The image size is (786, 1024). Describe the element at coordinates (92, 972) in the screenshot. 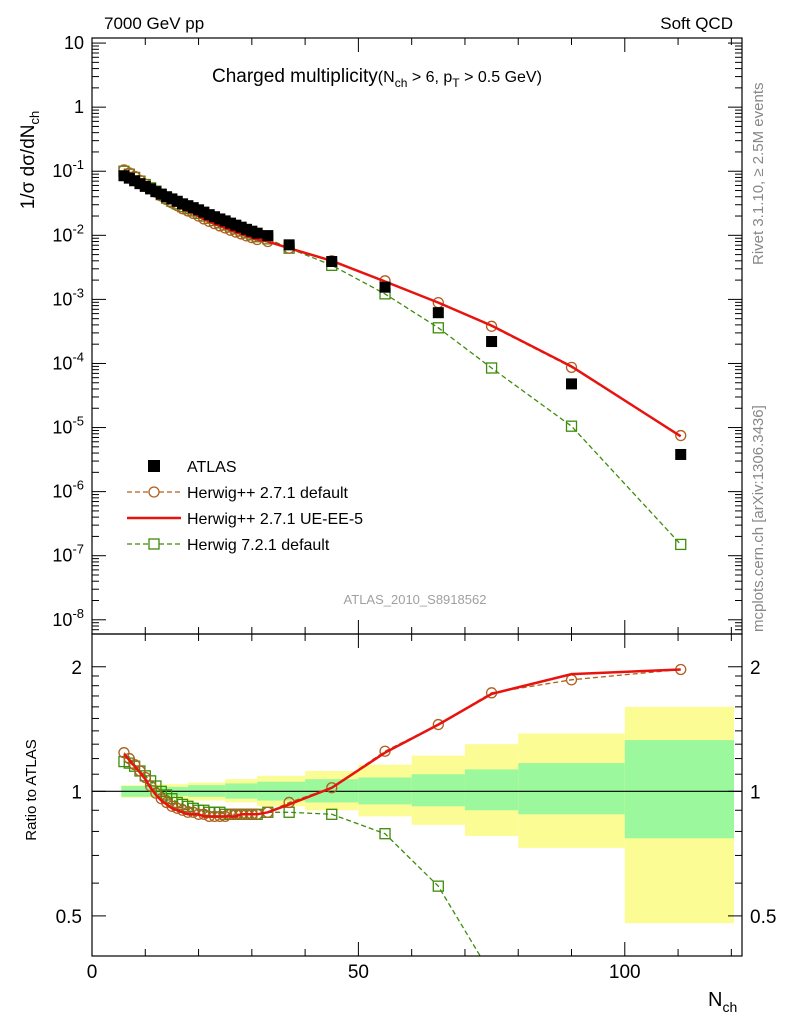

I see `x-tick-label: 0` at that location.